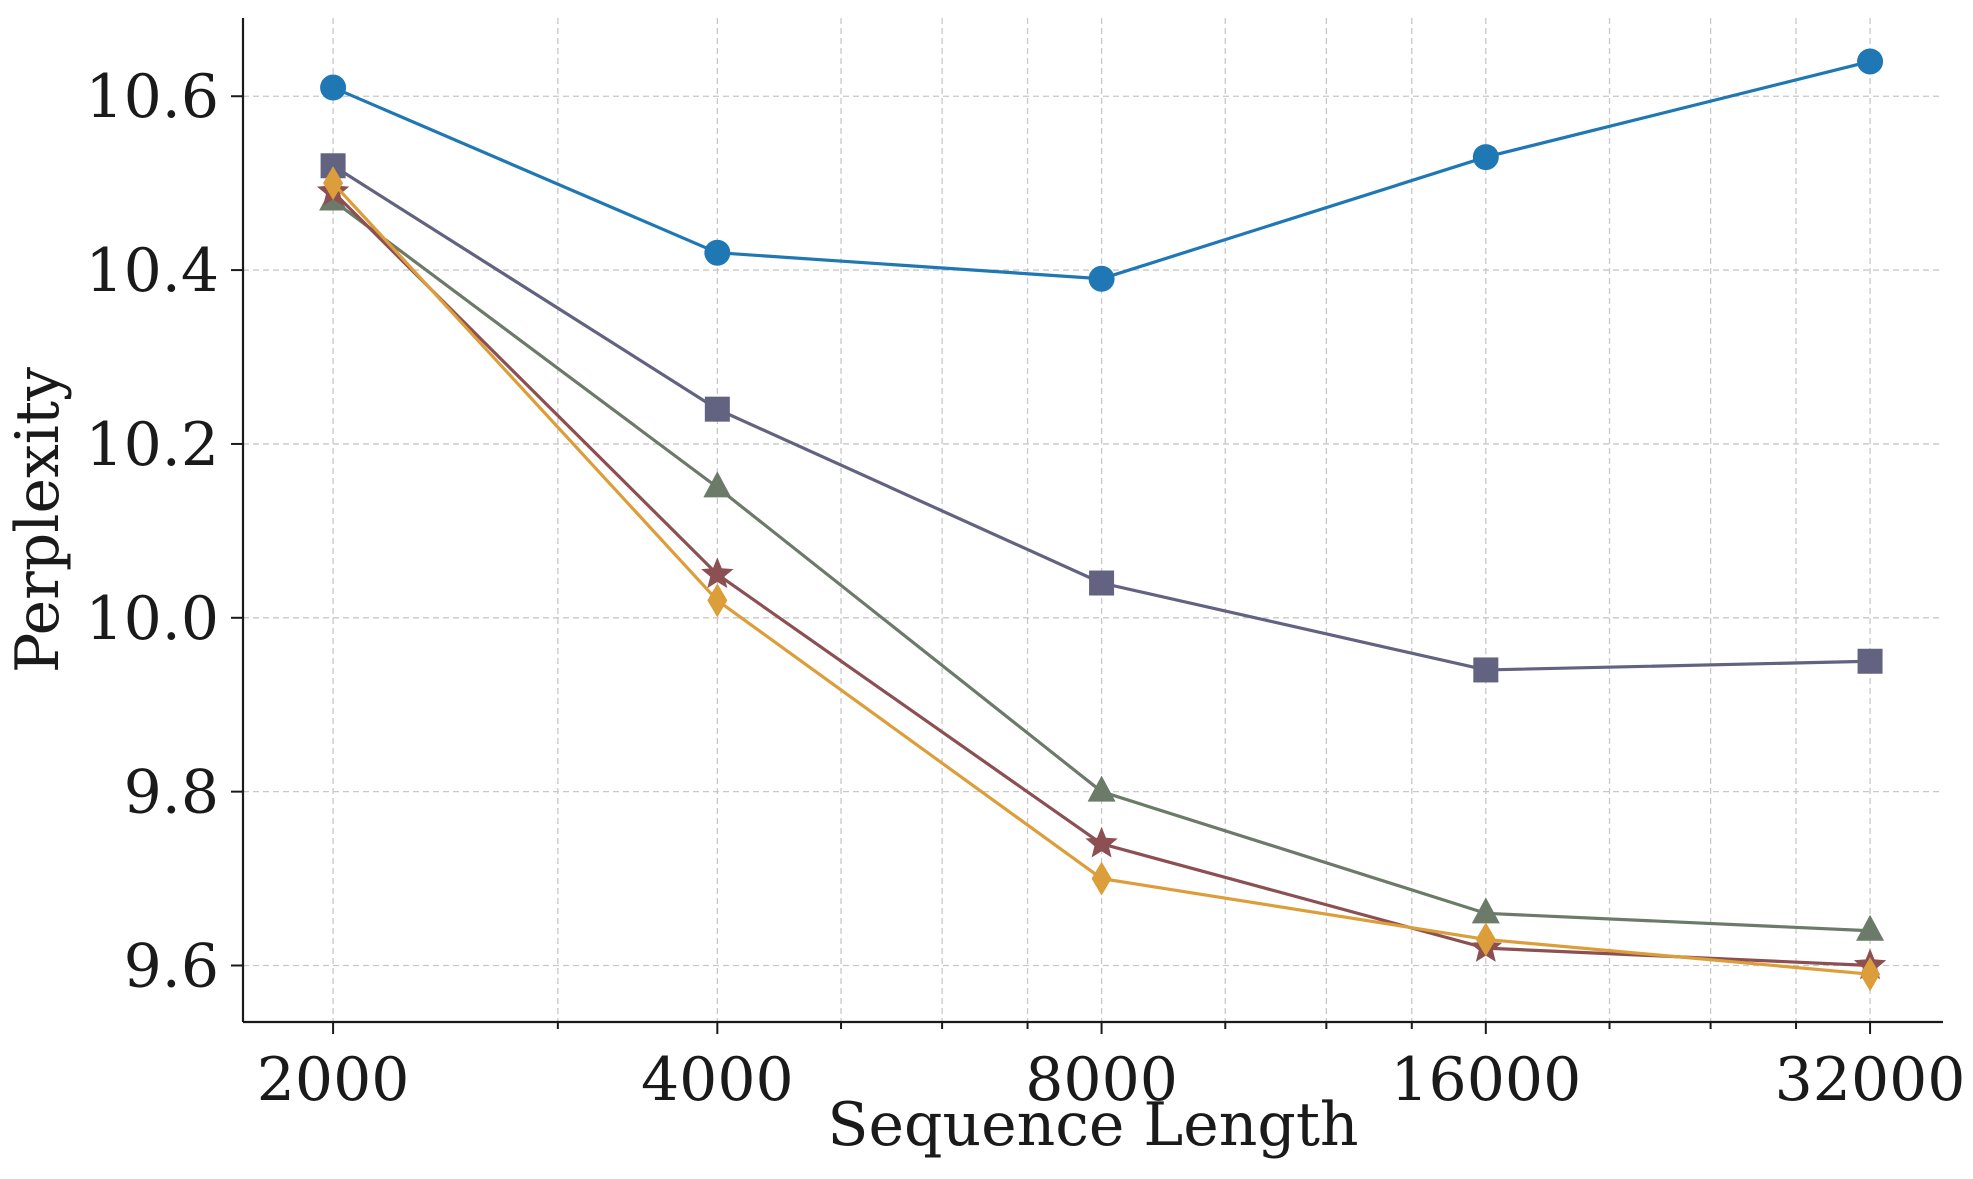 The height and width of the screenshot is (1179, 1973). Describe the element at coordinates (717, 1080) in the screenshot. I see `x-tick-label: 4000` at that location.